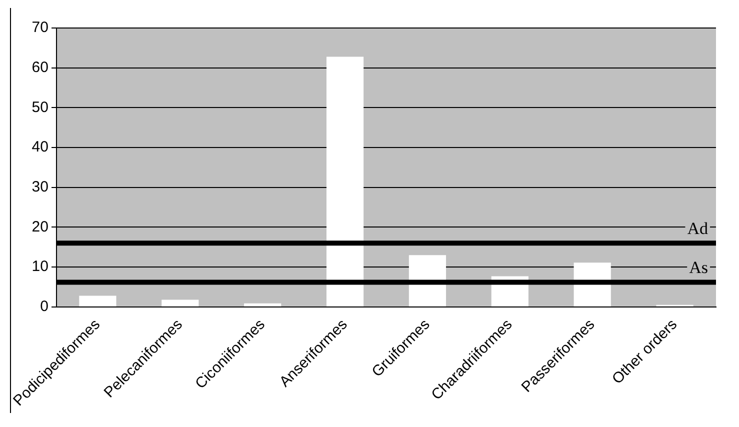 This screenshot has height=427, width=739. What do you see at coordinates (44, 307) in the screenshot?
I see `y-tick-label: 0` at bounding box center [44, 307].